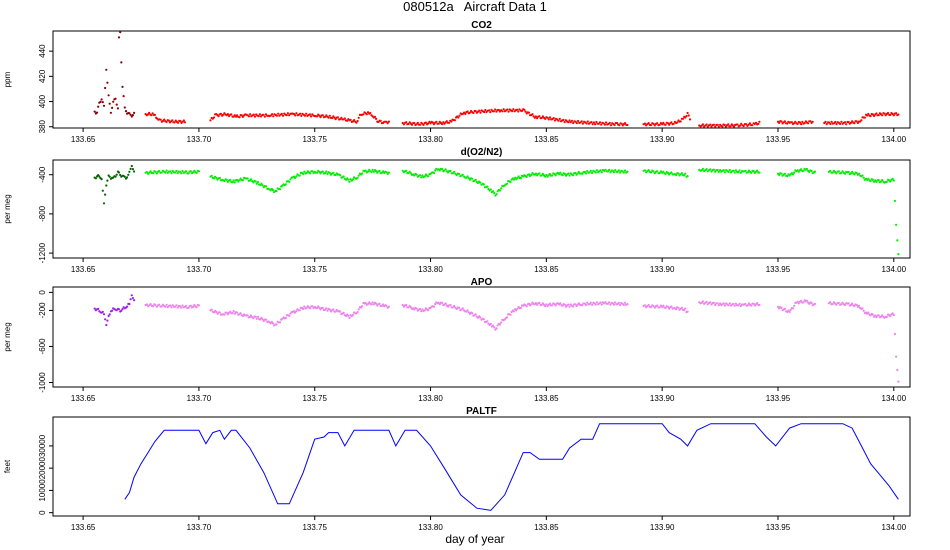 The height and width of the screenshot is (550, 950). I want to click on x-tick-label: 133.80, so click(430, 527).